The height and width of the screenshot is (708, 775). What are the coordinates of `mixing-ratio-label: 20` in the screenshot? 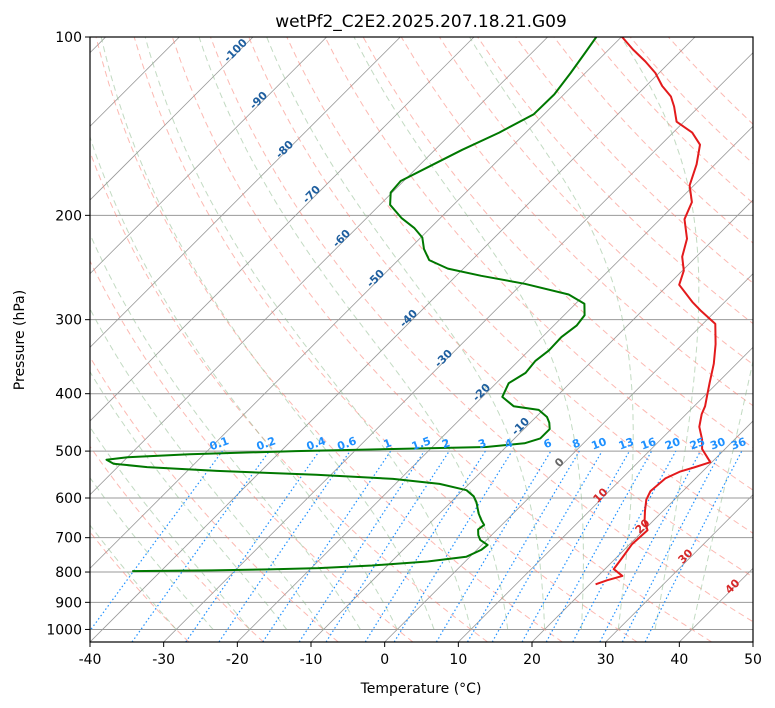 It's located at (672, 444).